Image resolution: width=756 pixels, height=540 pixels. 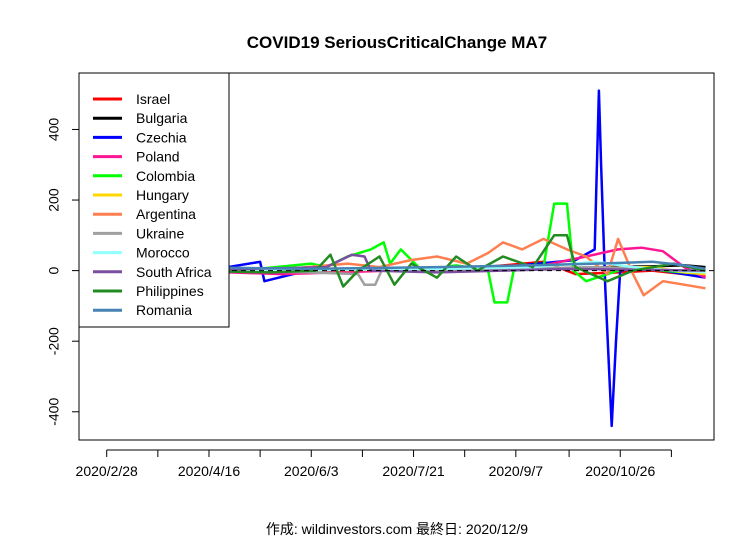 I want to click on legend-label-israel: Israel, so click(x=153, y=99).